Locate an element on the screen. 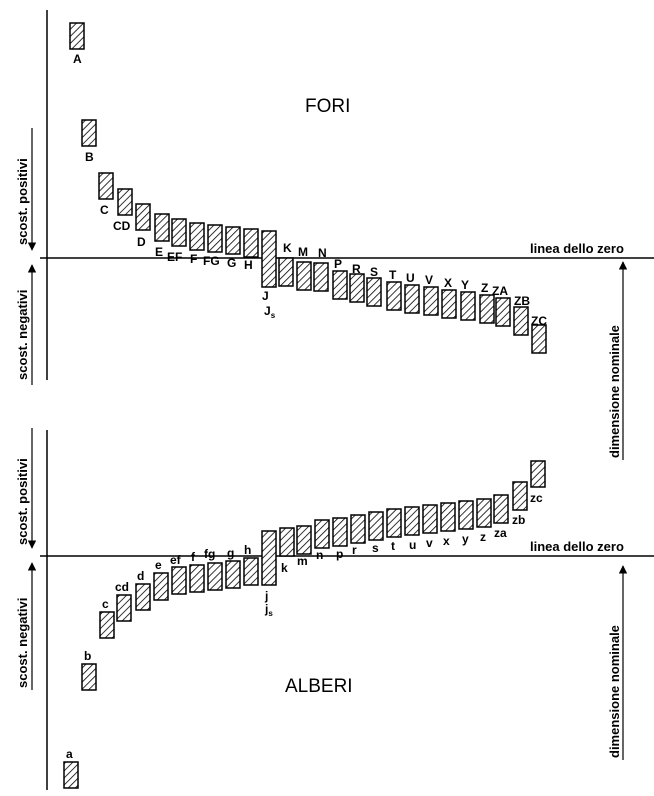  hole-zone-X is located at coordinates (449, 304).